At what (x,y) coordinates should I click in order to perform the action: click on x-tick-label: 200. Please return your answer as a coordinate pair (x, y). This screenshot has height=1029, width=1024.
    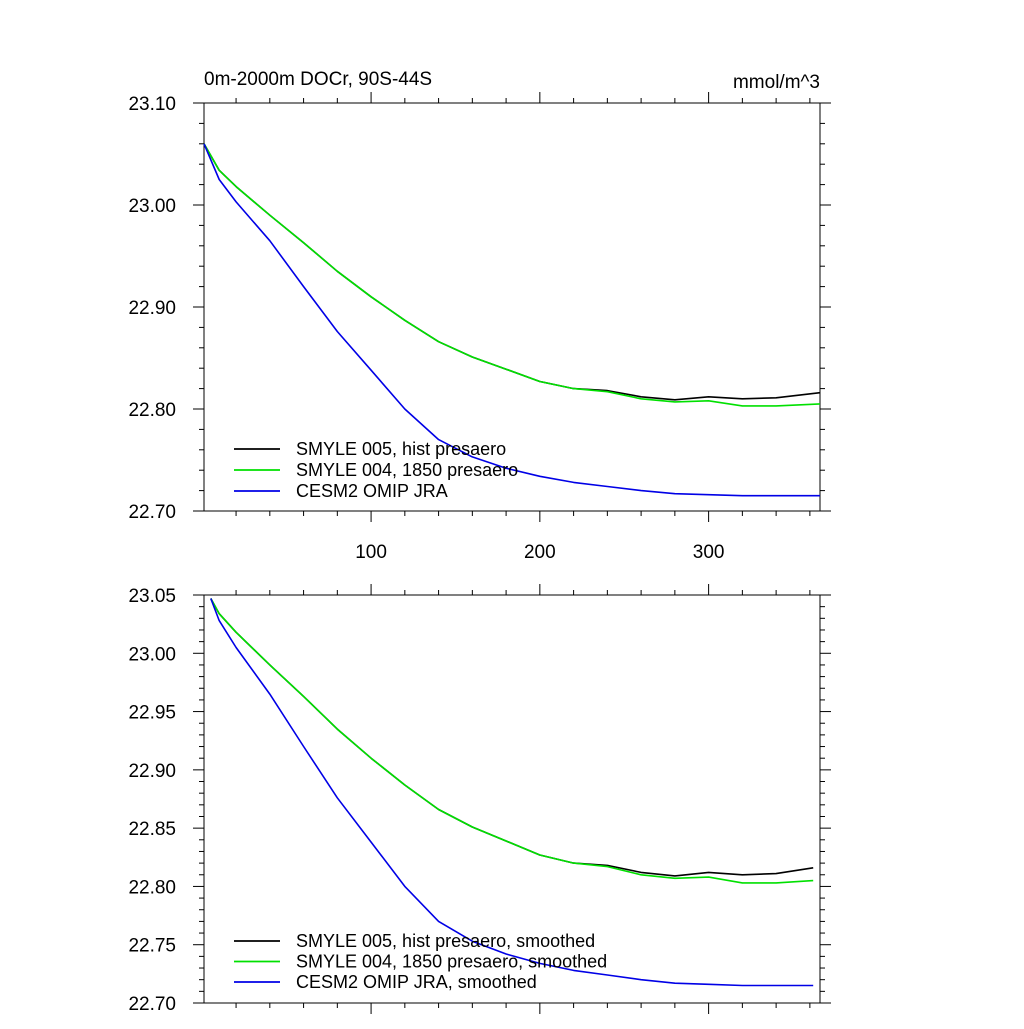
    Looking at the image, I should click on (540, 552).